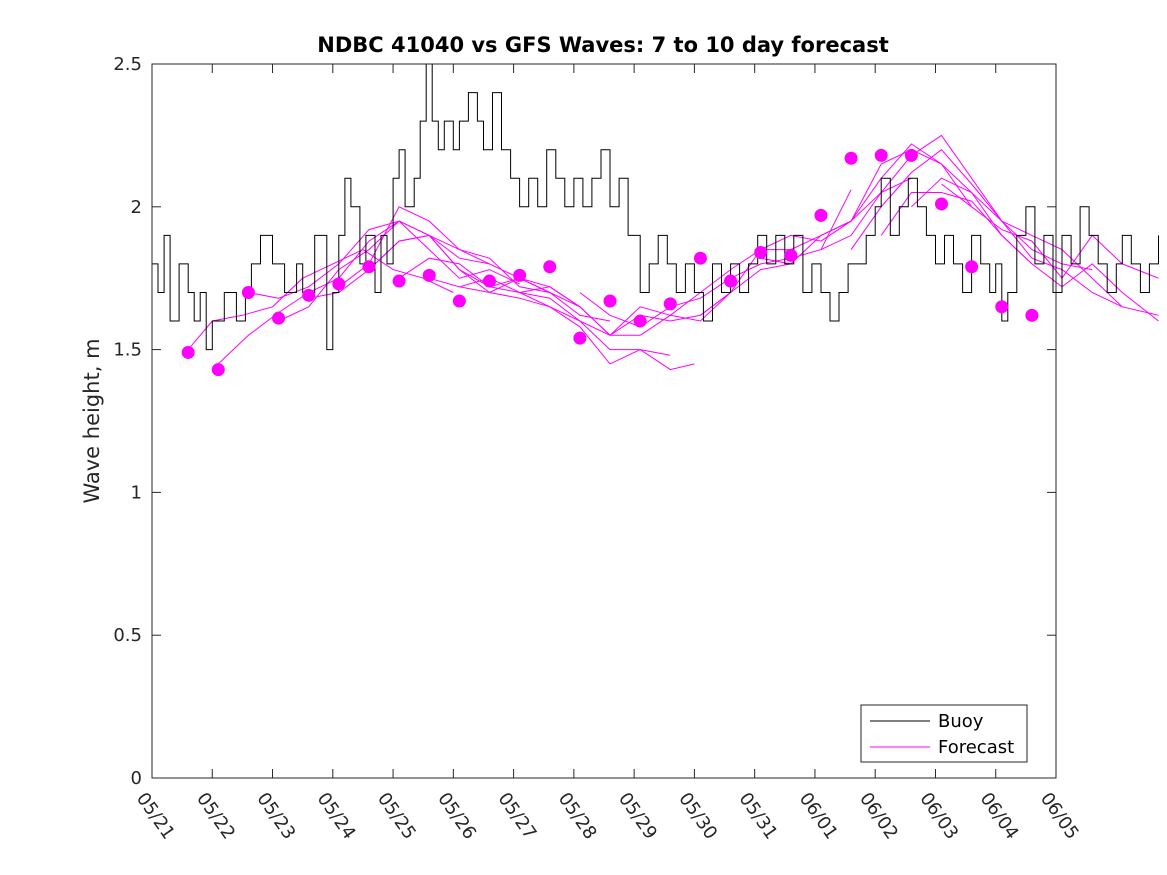  Describe the element at coordinates (215, 816) in the screenshot. I see `x-tick-label: 05/22` at that location.